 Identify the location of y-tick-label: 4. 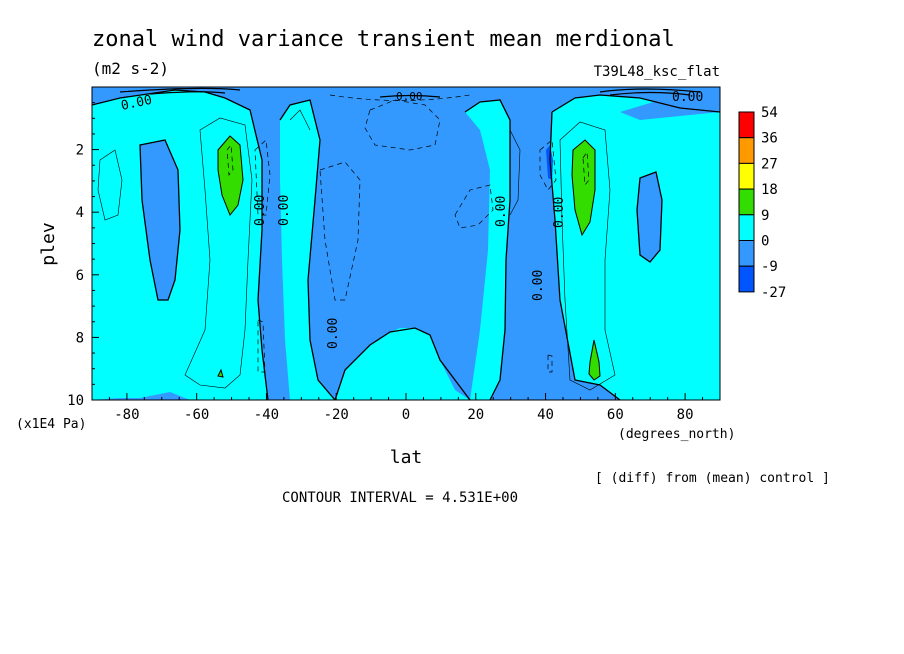
(80, 213).